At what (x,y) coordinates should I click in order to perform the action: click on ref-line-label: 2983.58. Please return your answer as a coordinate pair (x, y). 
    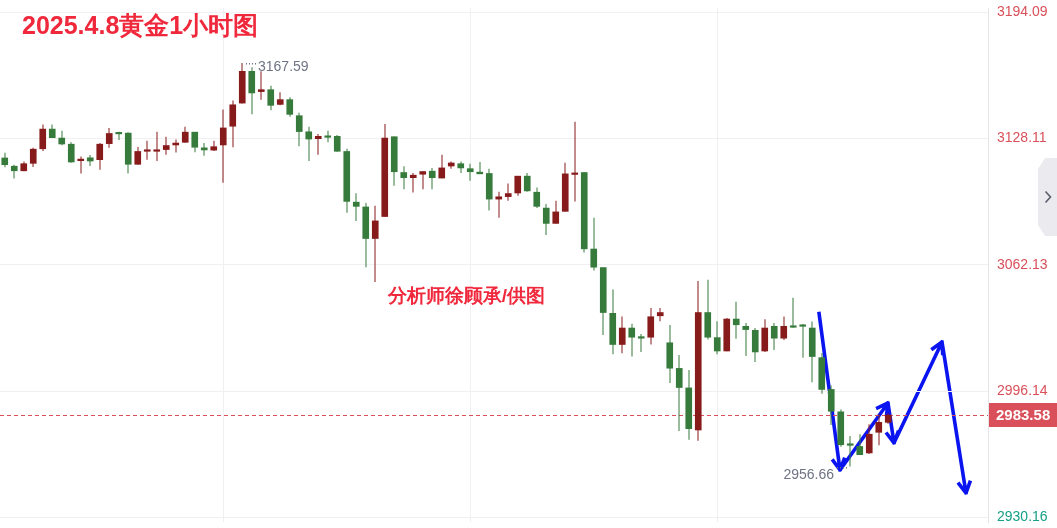
    Looking at the image, I should click on (1023, 414).